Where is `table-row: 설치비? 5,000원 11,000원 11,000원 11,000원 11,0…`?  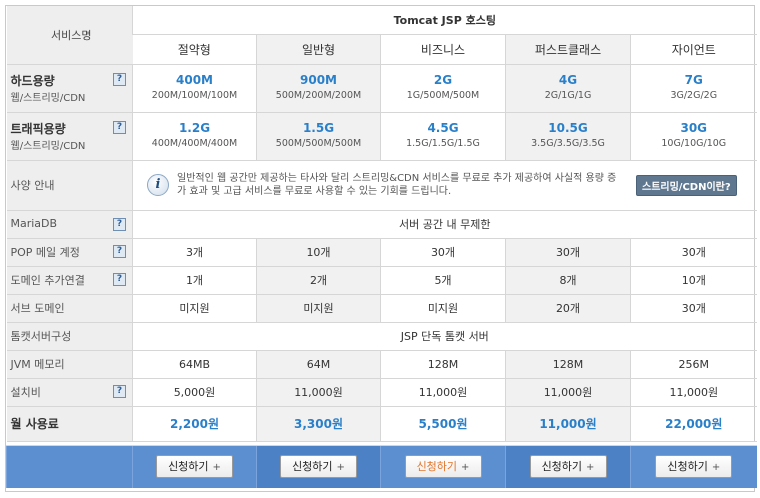
table-row: 설치비? 5,000원 11,000원 11,000원 11,000원 11,0… is located at coordinates (381, 392).